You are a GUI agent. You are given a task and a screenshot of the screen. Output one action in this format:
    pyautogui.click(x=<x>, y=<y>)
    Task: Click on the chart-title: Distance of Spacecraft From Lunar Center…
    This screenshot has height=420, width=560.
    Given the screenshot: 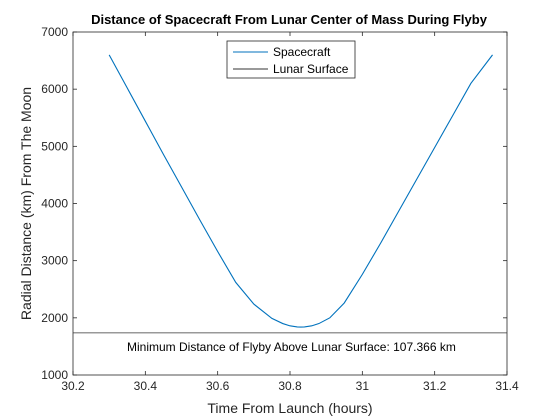 What is the action you would take?
    pyautogui.click(x=289, y=19)
    